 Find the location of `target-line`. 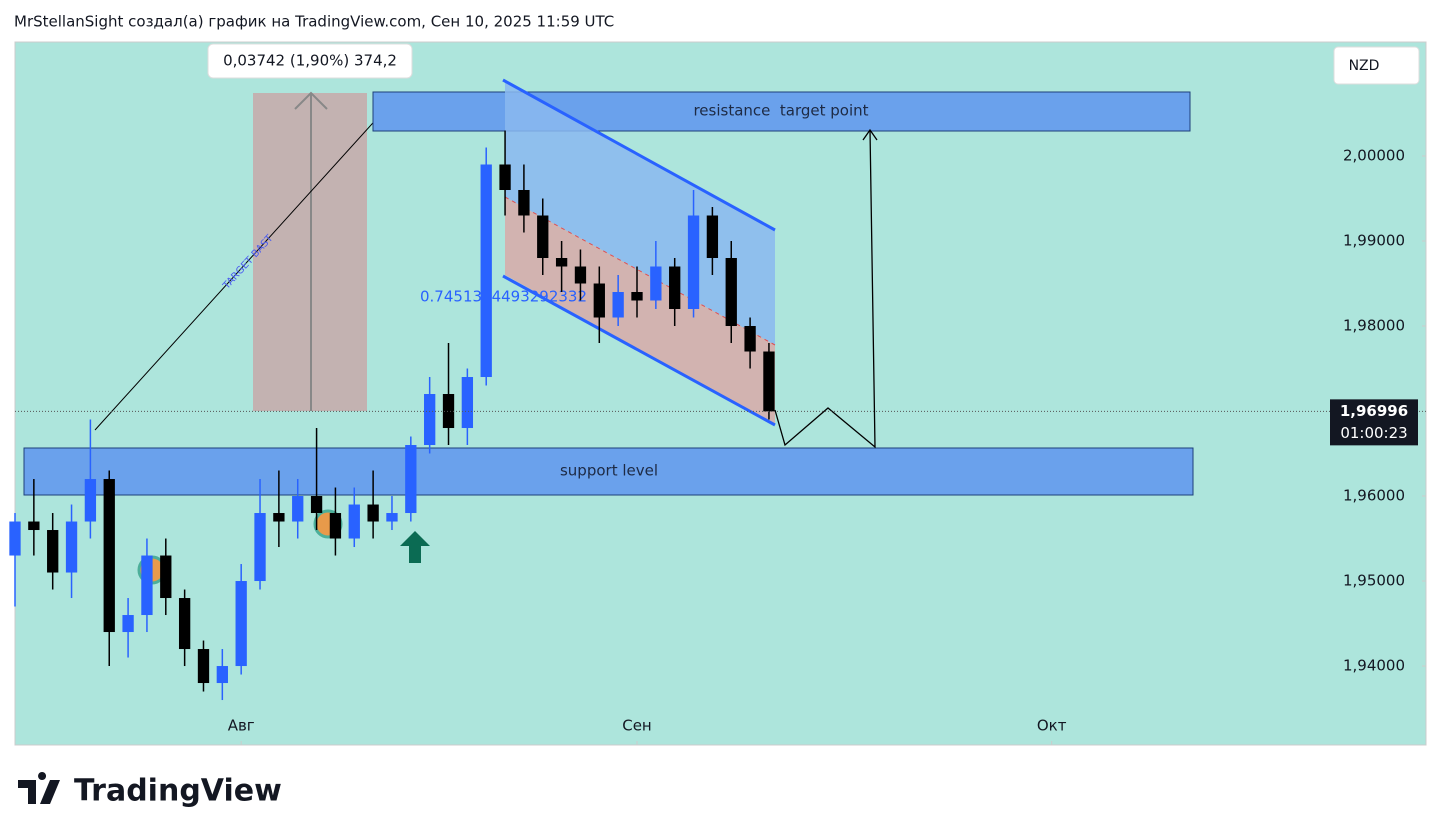

target-line is located at coordinates (247, 261).